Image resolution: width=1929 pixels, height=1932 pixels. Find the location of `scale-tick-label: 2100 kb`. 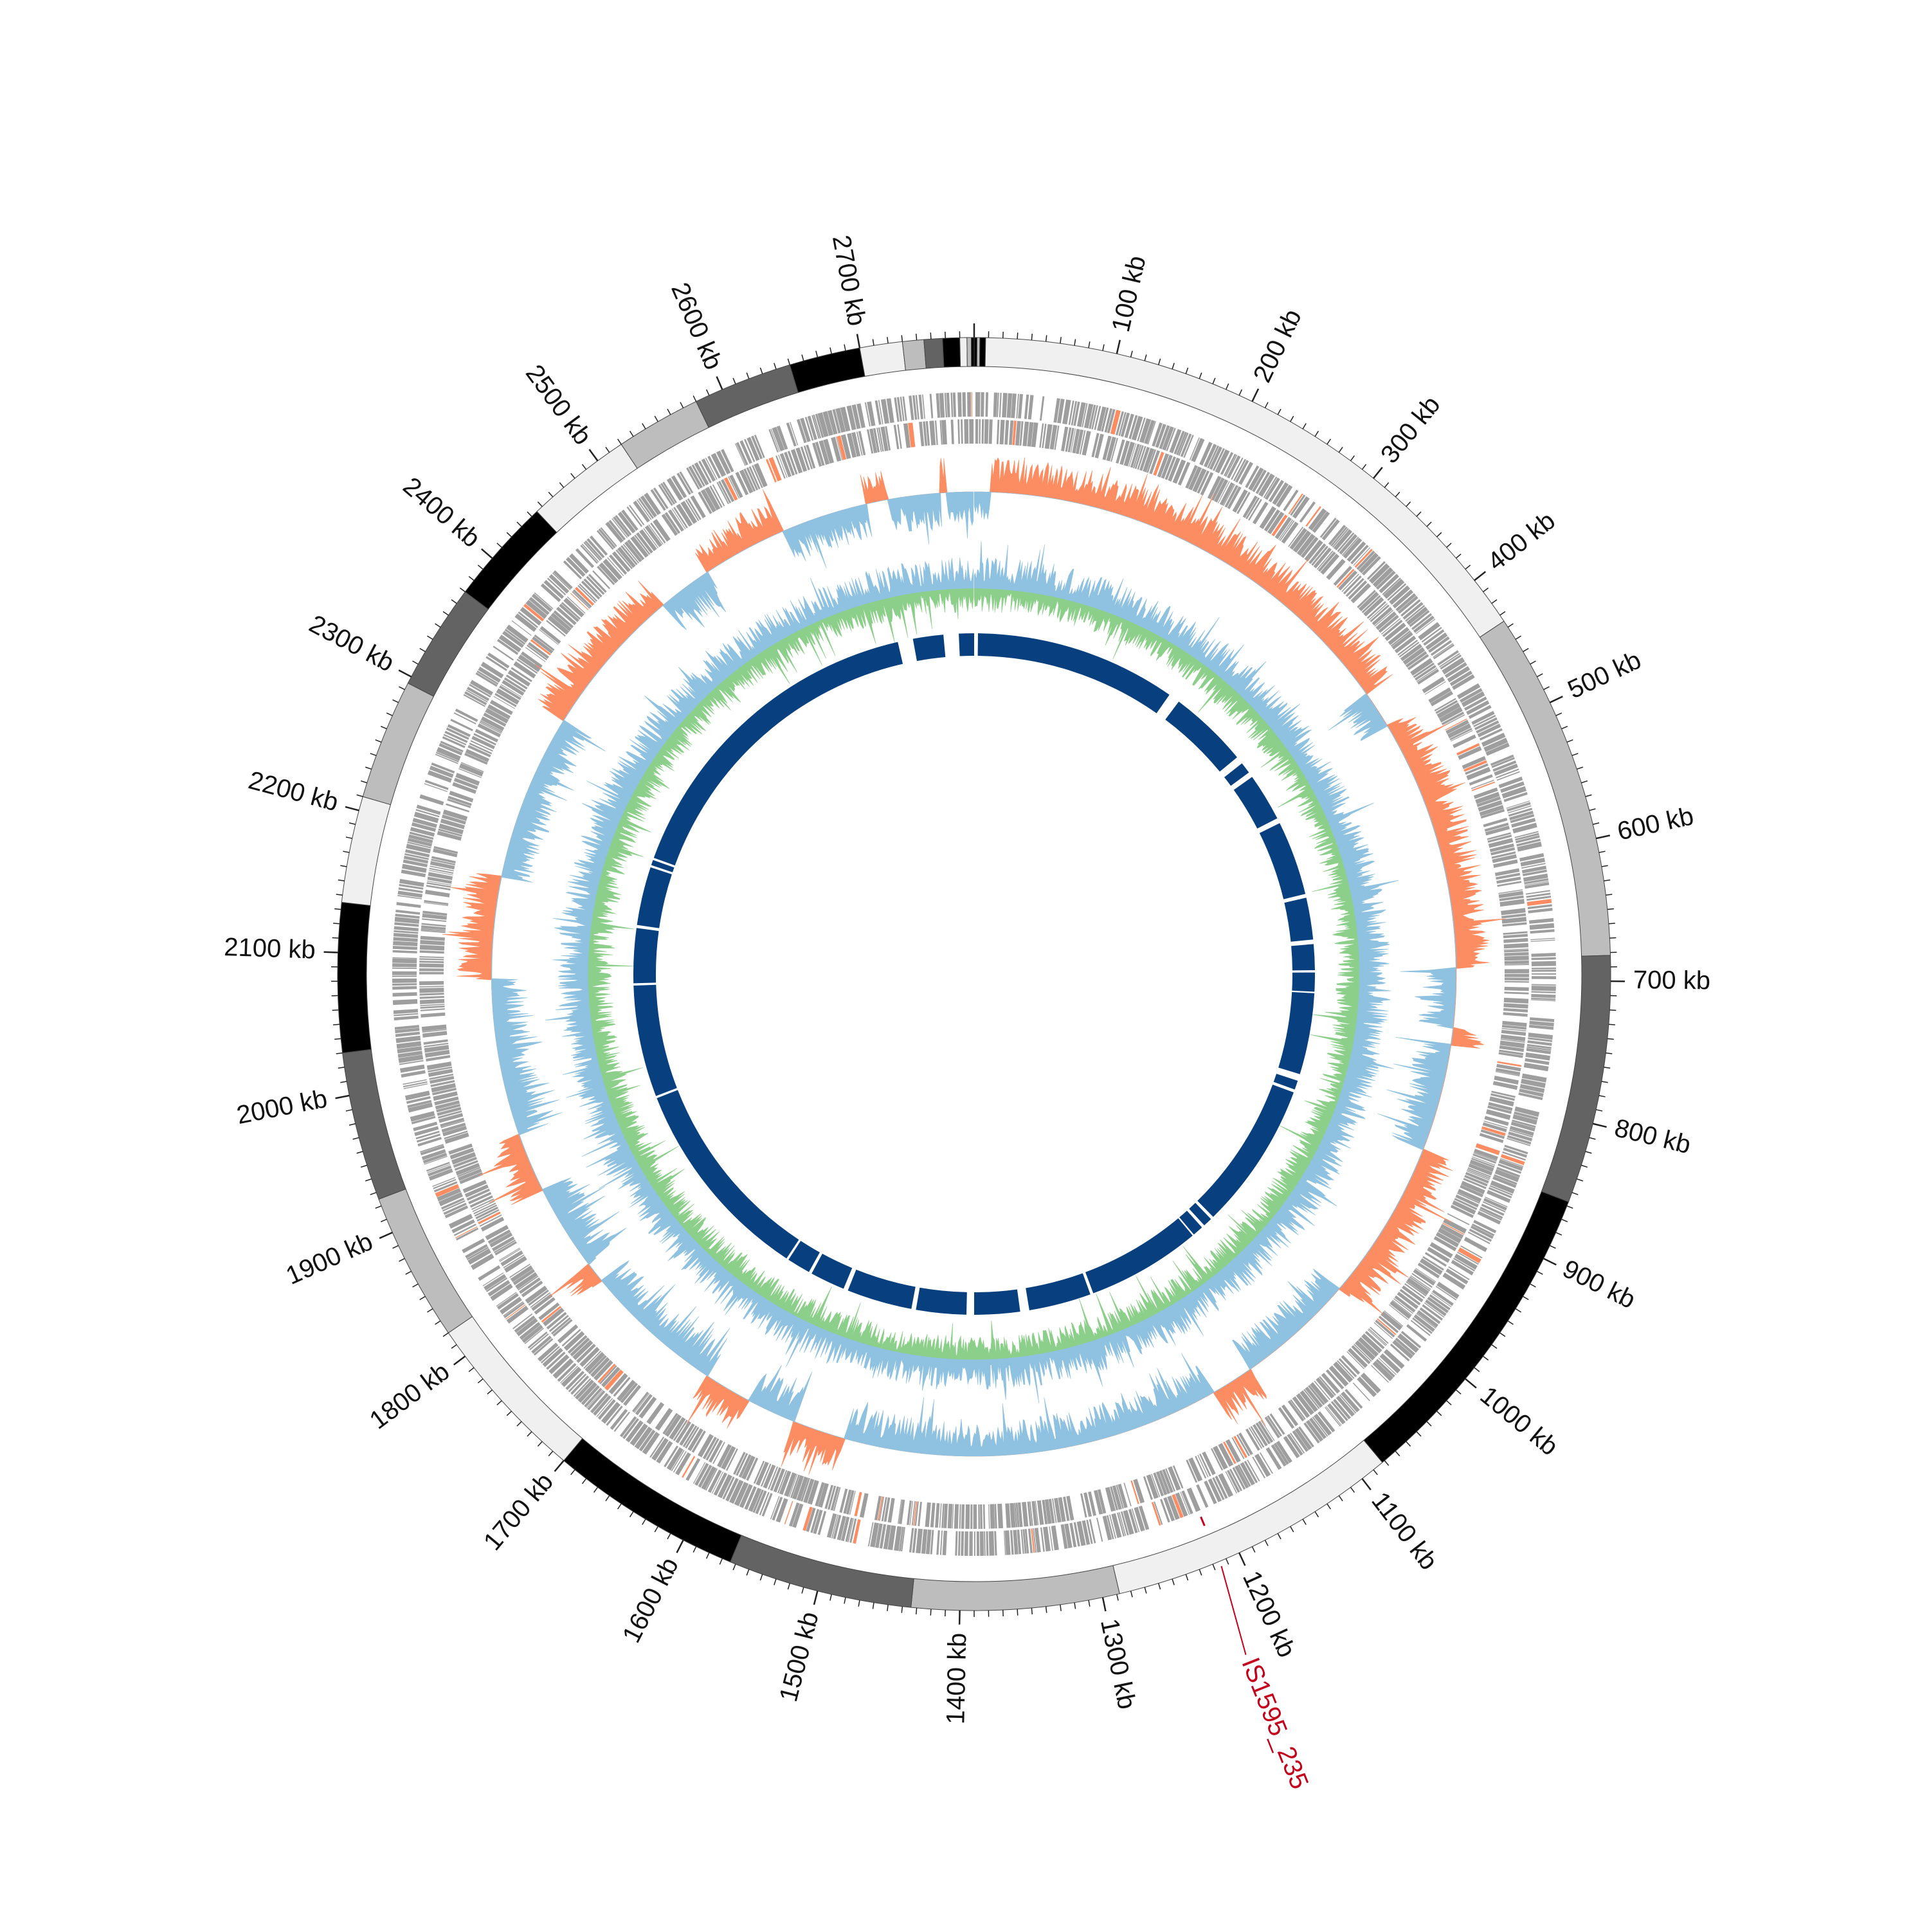

scale-tick-label: 2100 kb is located at coordinates (270, 948).